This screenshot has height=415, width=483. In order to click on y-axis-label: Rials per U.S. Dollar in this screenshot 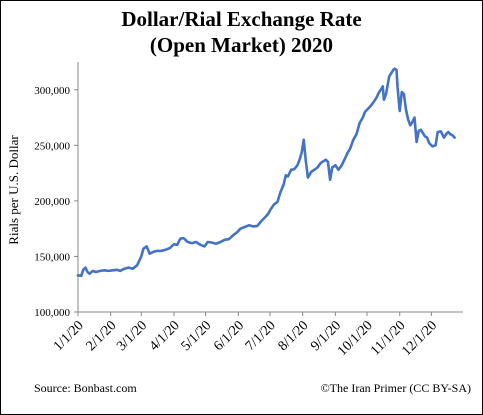, I will do `click(13, 190)`.